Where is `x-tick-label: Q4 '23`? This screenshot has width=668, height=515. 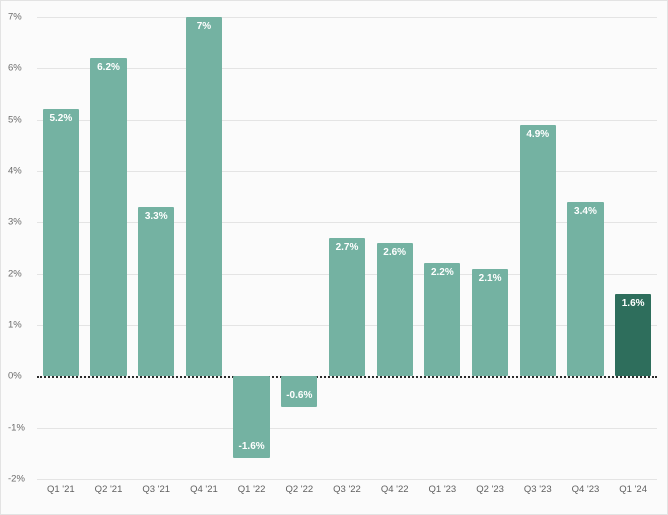
x-tick-label: Q4 '23 is located at coordinates (585, 489).